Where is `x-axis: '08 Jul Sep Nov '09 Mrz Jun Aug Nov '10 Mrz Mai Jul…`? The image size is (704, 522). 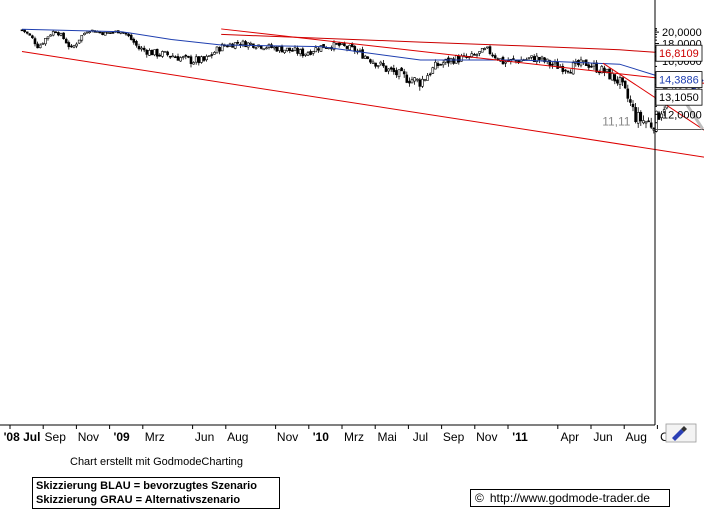 x-axis: '08 Jul Sep Nov '09 Mrz Jun Aug Nov '10 Mrz Mai Jul… is located at coordinates (339, 434).